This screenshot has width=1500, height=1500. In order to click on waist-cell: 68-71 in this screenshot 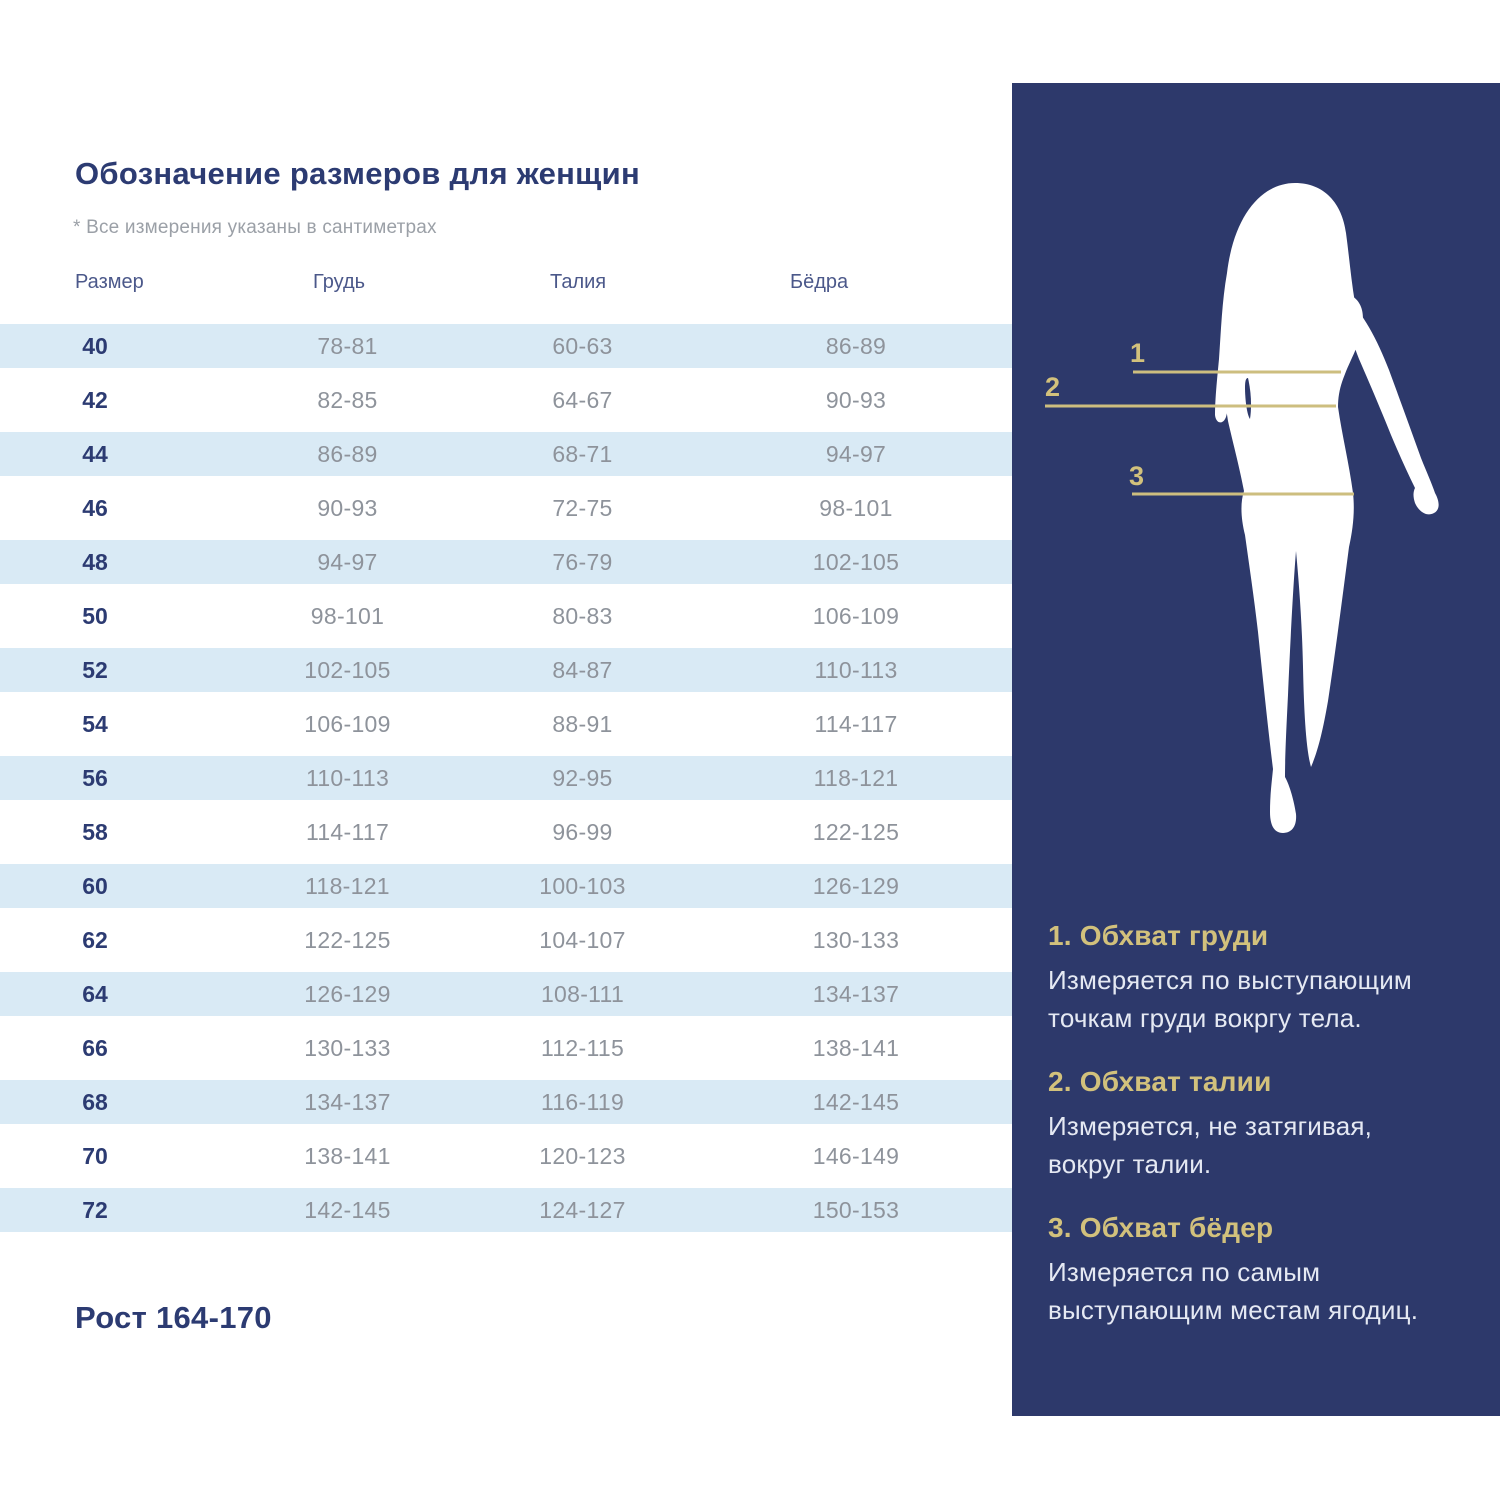, I will do `click(582, 453)`.